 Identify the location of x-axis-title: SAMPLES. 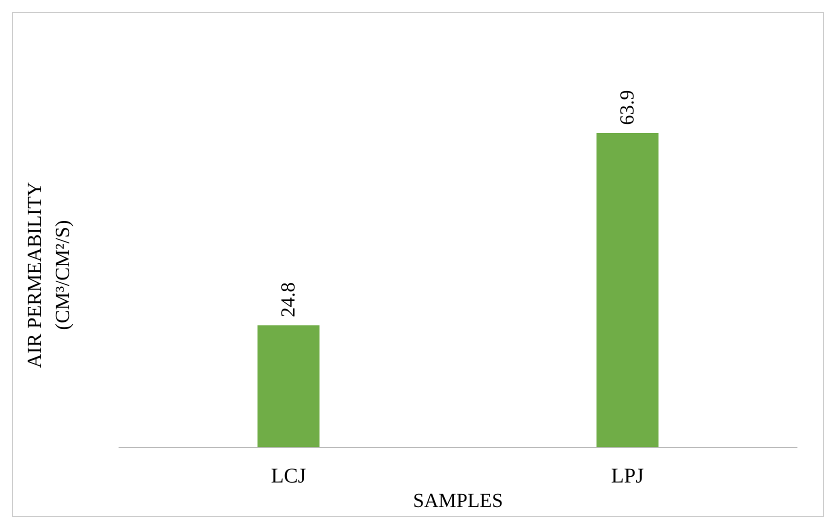
(458, 501).